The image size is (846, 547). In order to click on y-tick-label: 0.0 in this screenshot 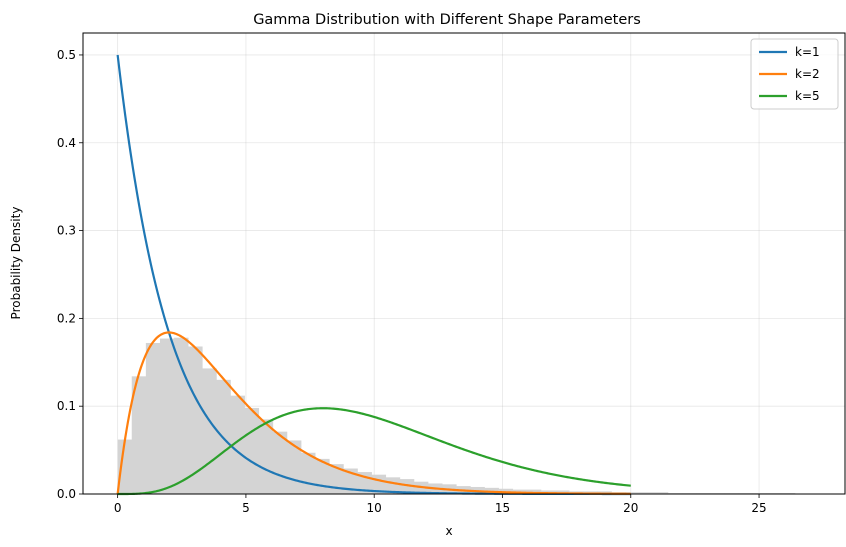, I will do `click(66, 494)`.